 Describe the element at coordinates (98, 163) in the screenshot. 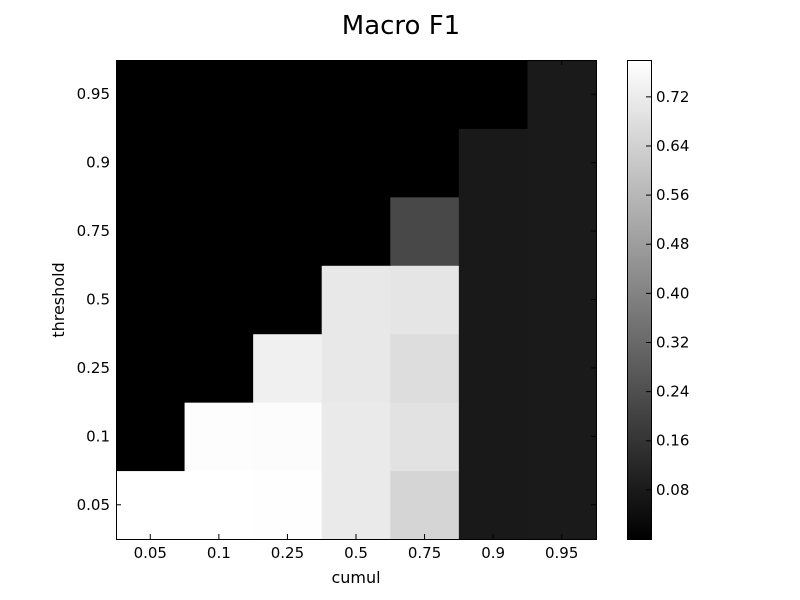

I see `y-tick-label: 0.9` at that location.